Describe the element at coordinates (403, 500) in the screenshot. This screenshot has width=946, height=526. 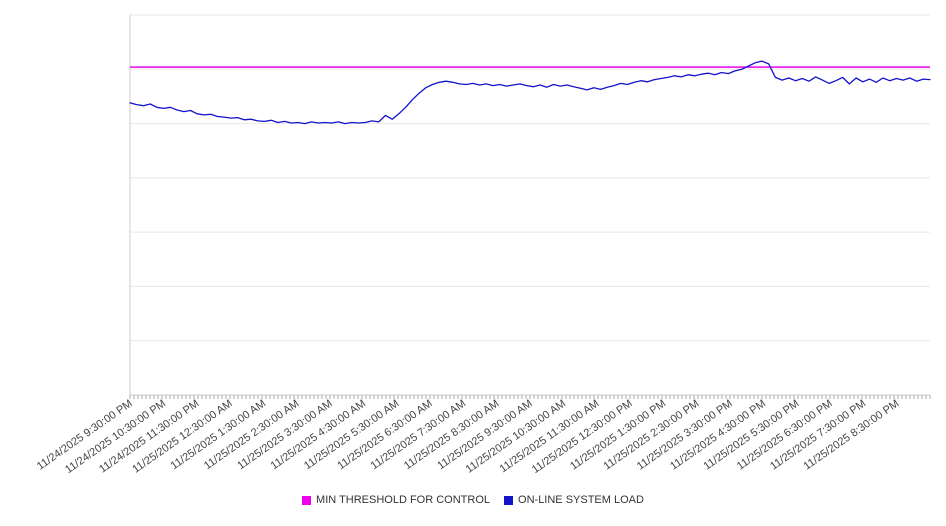
I see `legend-label: MIN THRESHOLD FOR CONTROL` at that location.